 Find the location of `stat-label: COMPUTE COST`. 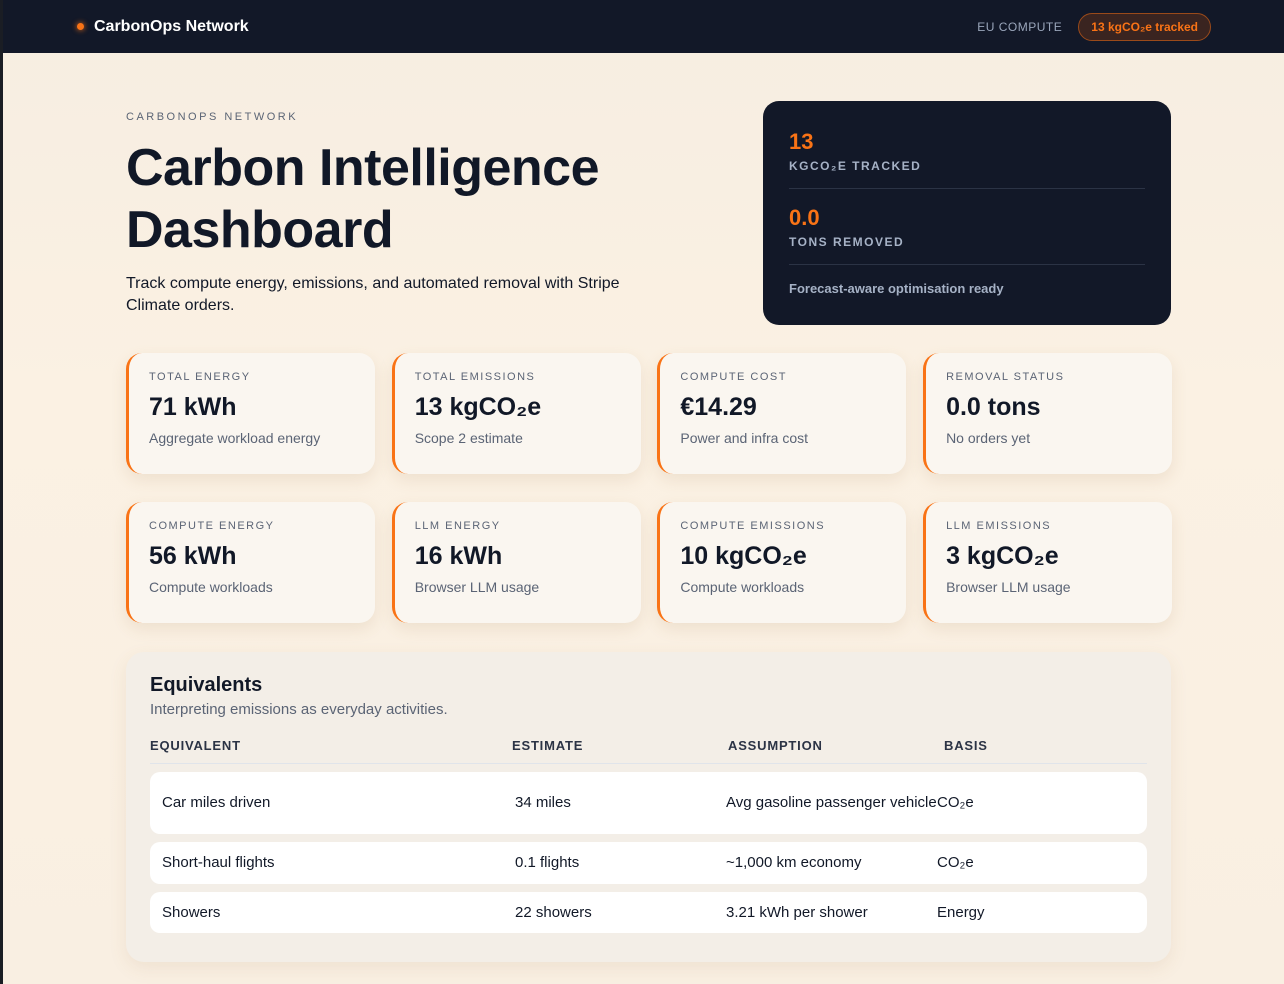

stat-label: COMPUTE COST is located at coordinates (733, 377).